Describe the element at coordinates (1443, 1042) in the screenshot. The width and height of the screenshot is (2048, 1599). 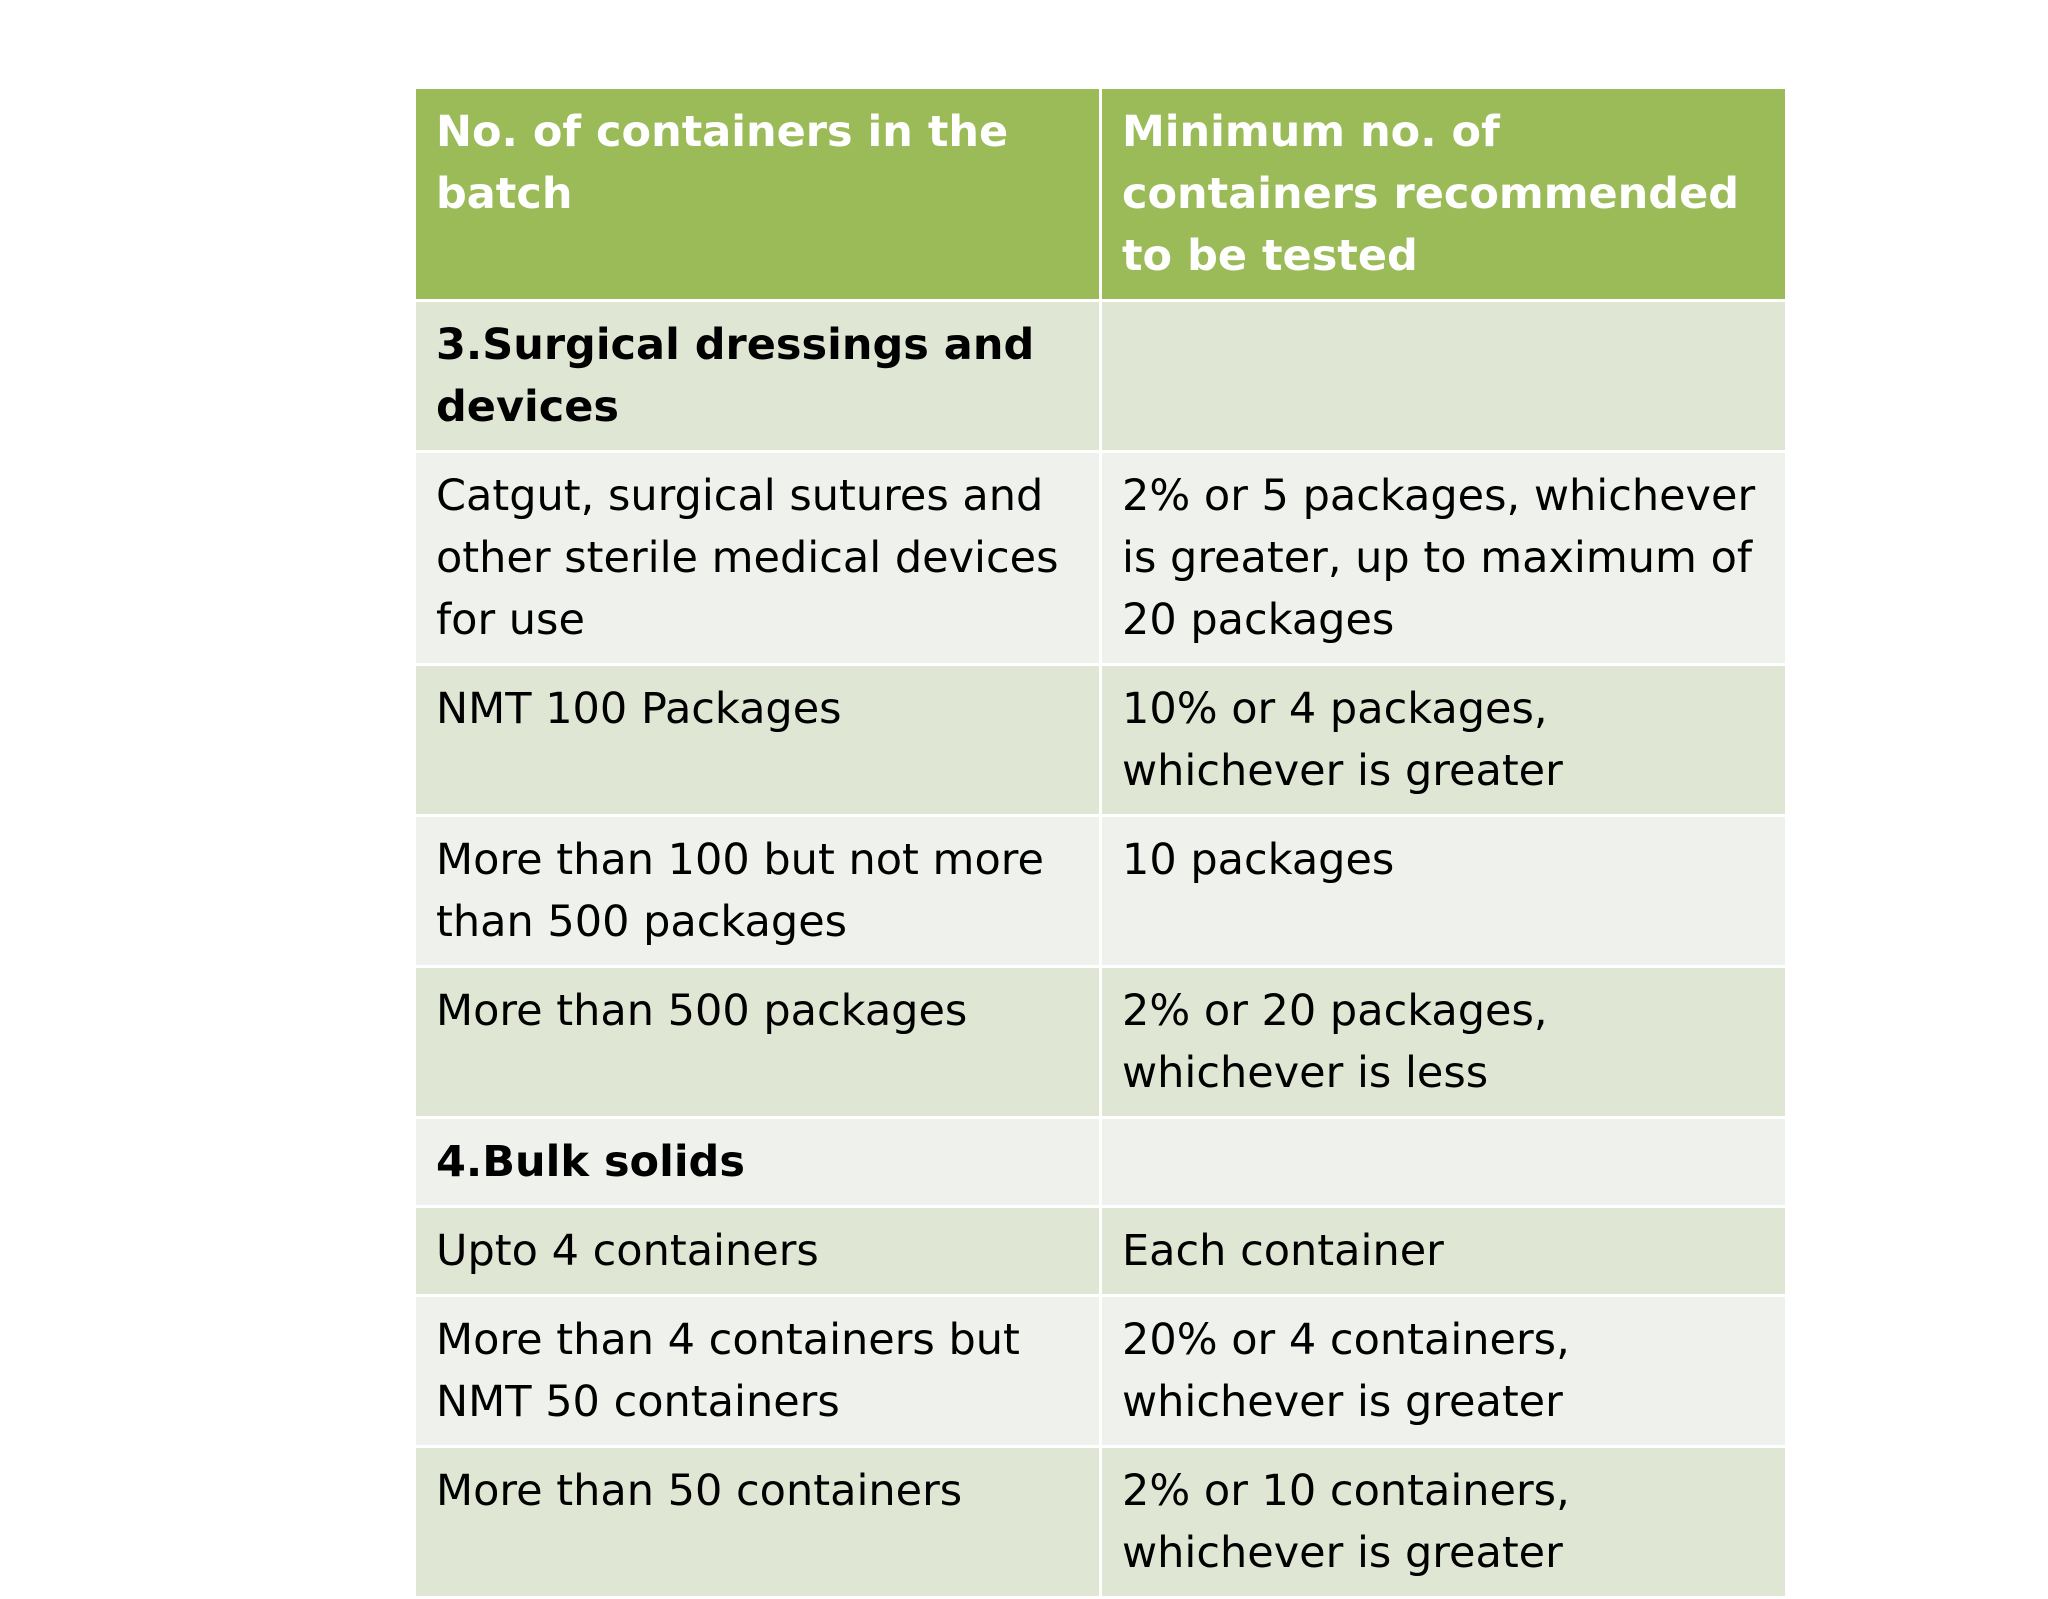
I see `table-cell: 2% or 20 packages, whichever is less` at that location.